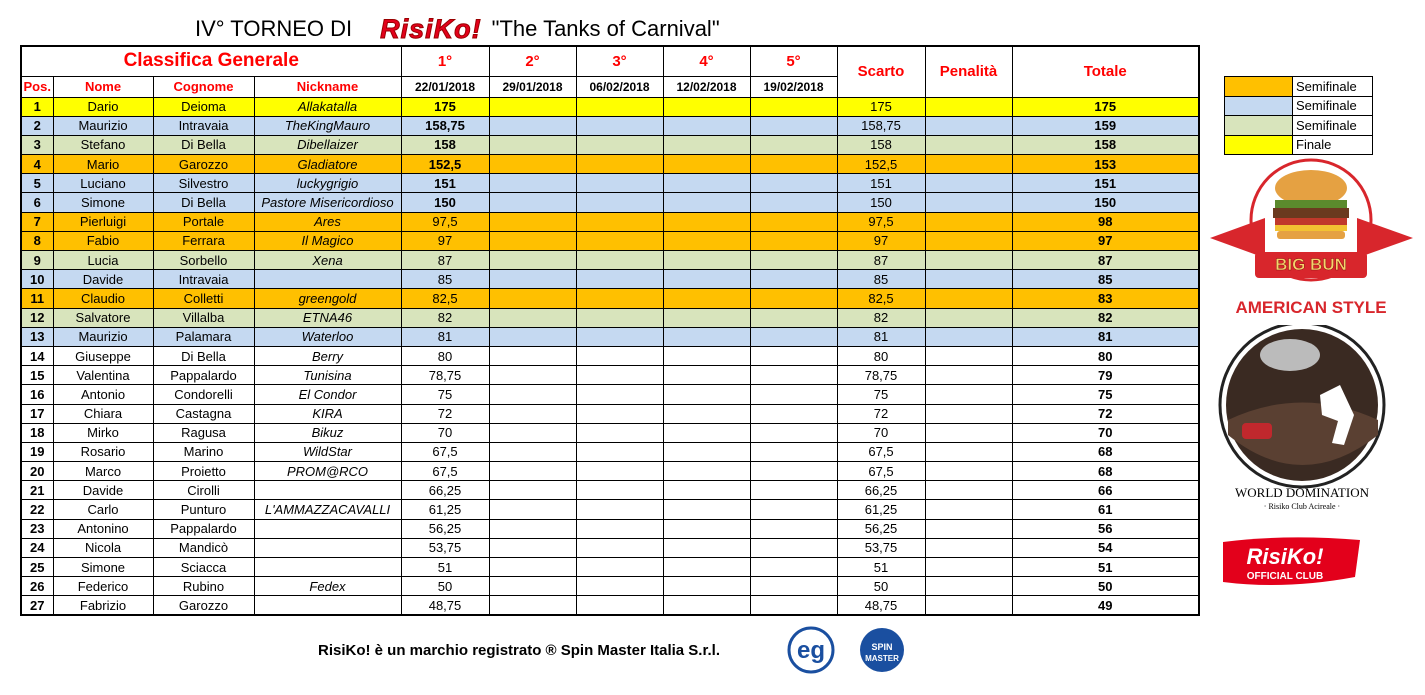 The height and width of the screenshot is (695, 1425). Describe the element at coordinates (211, 61) in the screenshot. I see `group-title: Classifica Generale` at that location.